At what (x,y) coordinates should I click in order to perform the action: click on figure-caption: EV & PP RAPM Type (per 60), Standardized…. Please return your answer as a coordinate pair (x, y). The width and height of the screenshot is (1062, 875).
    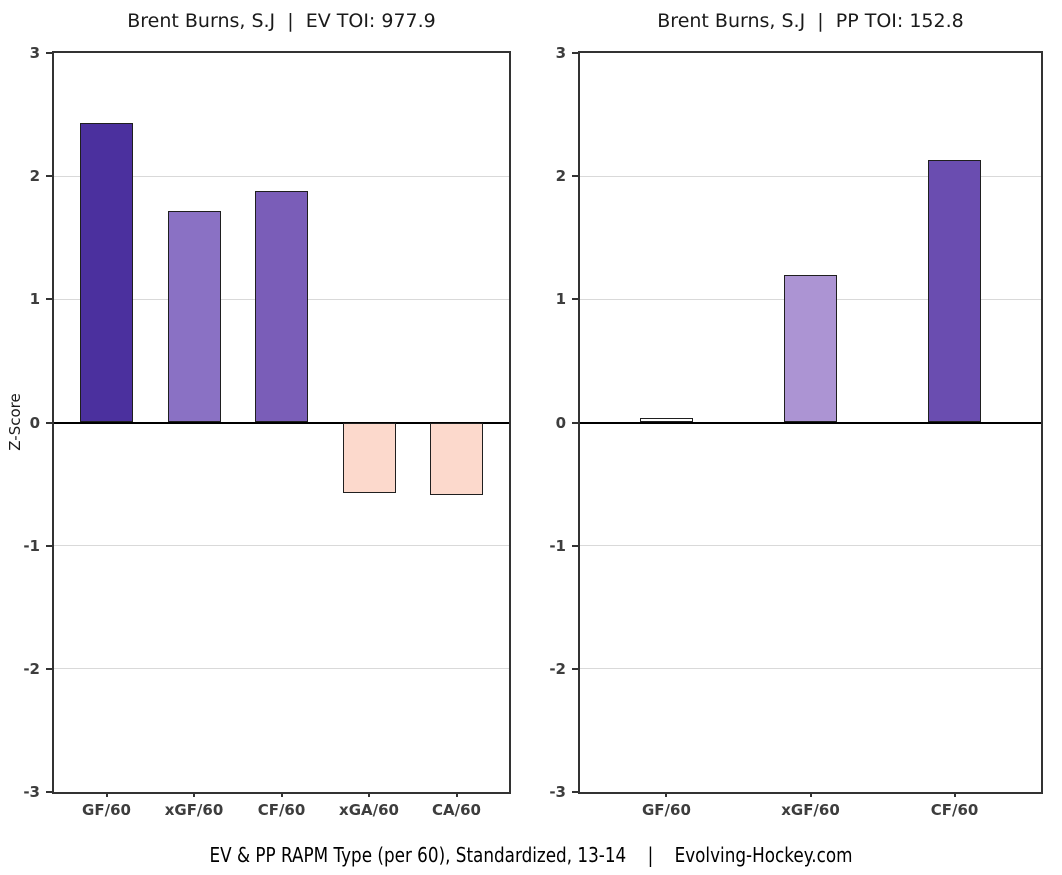
    Looking at the image, I should click on (531, 855).